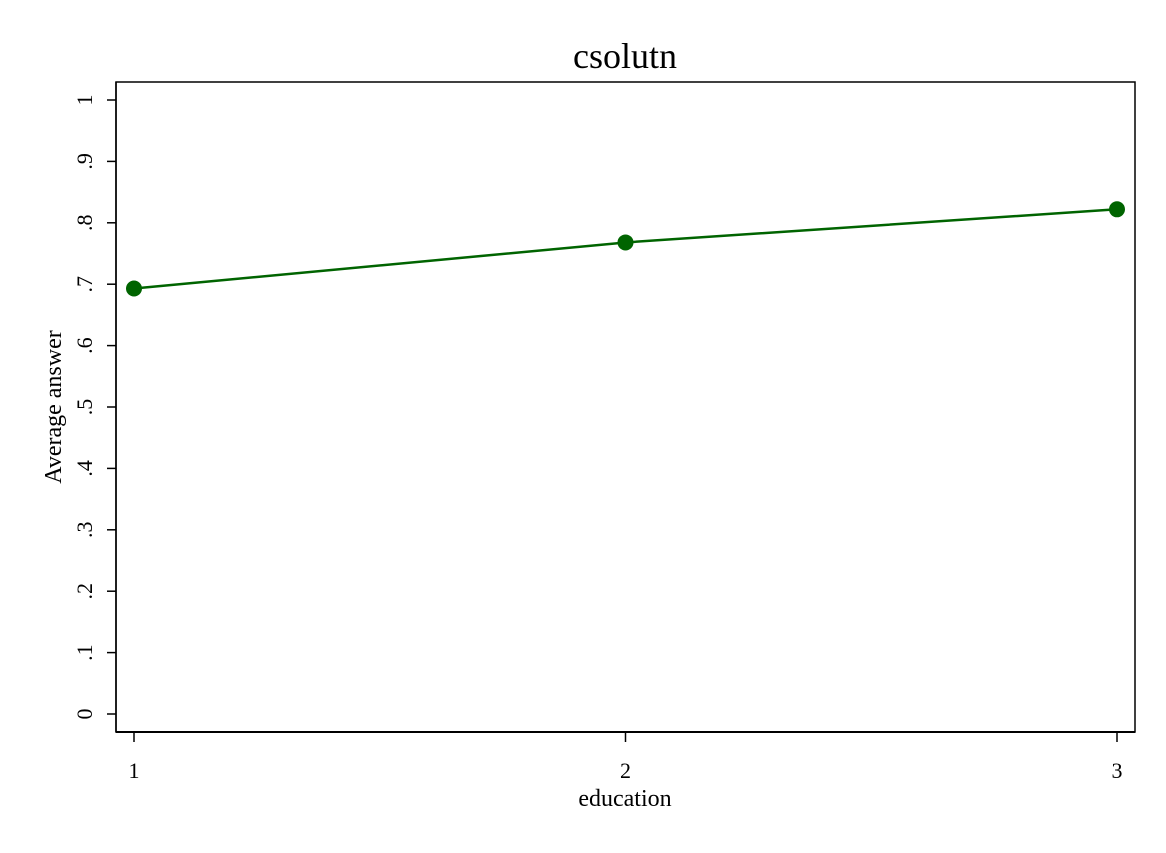 This screenshot has width=1166, height=853. Describe the element at coordinates (134, 770) in the screenshot. I see `x-tick-label: 1` at that location.